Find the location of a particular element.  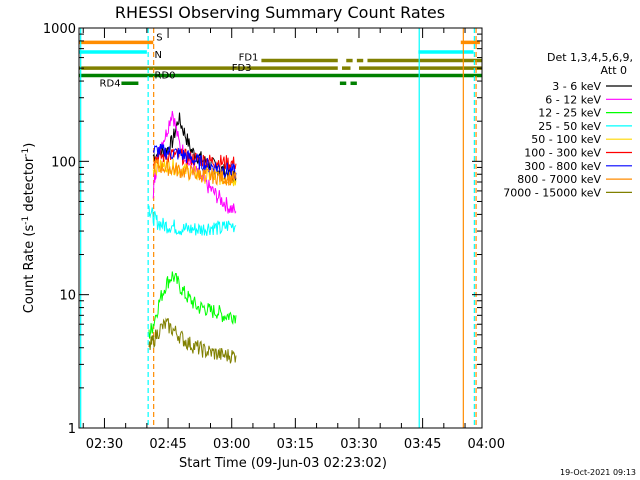

x-axis-label: Start Time (09-Jun-03 02:23:02) is located at coordinates (283, 463).